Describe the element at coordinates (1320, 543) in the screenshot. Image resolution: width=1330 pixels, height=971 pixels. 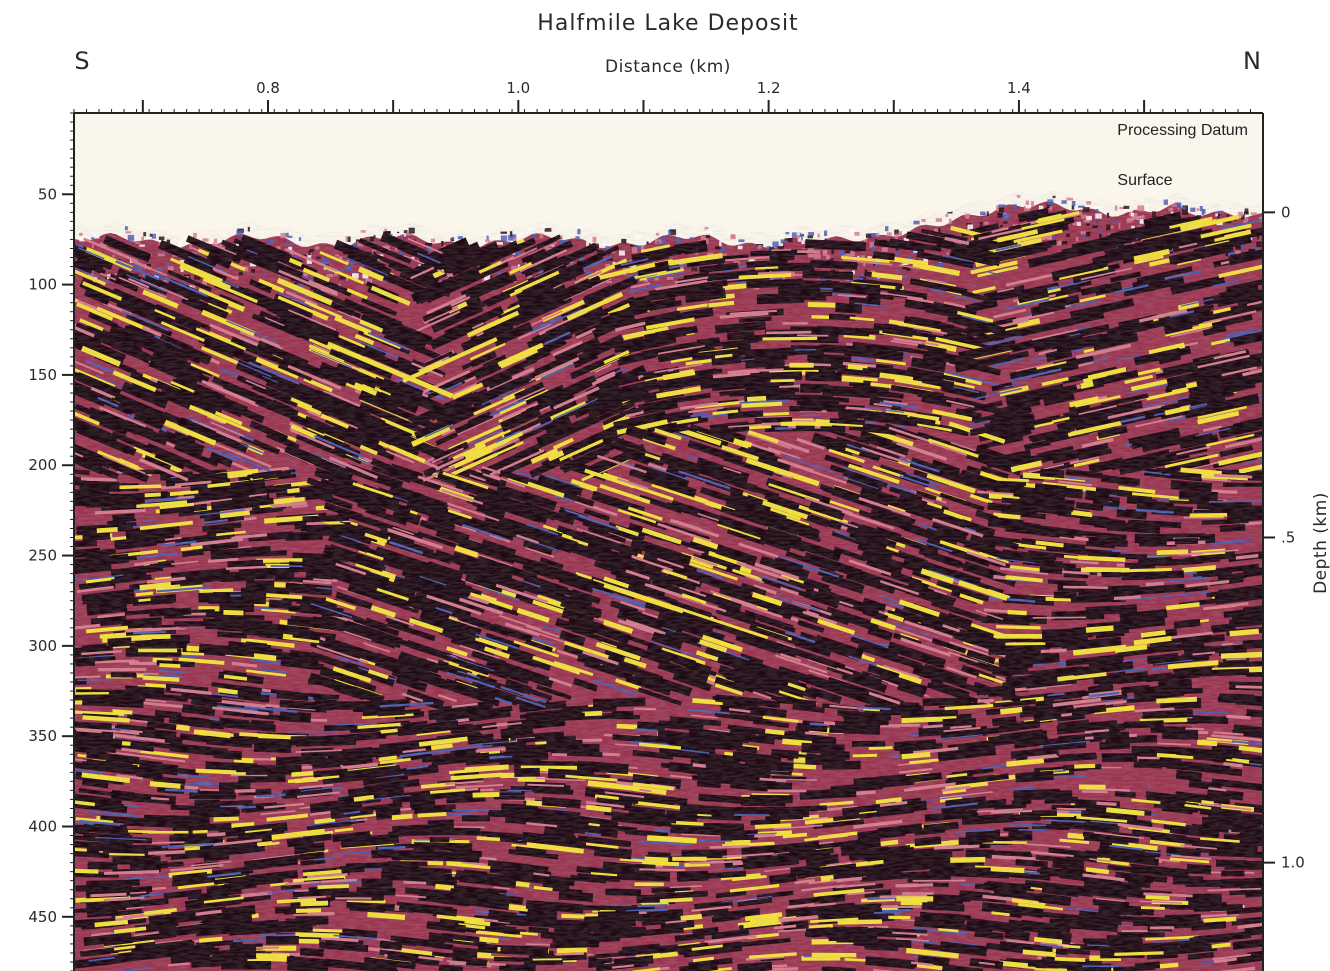
I see `y2-axis-label: Depth (km)` at that location.